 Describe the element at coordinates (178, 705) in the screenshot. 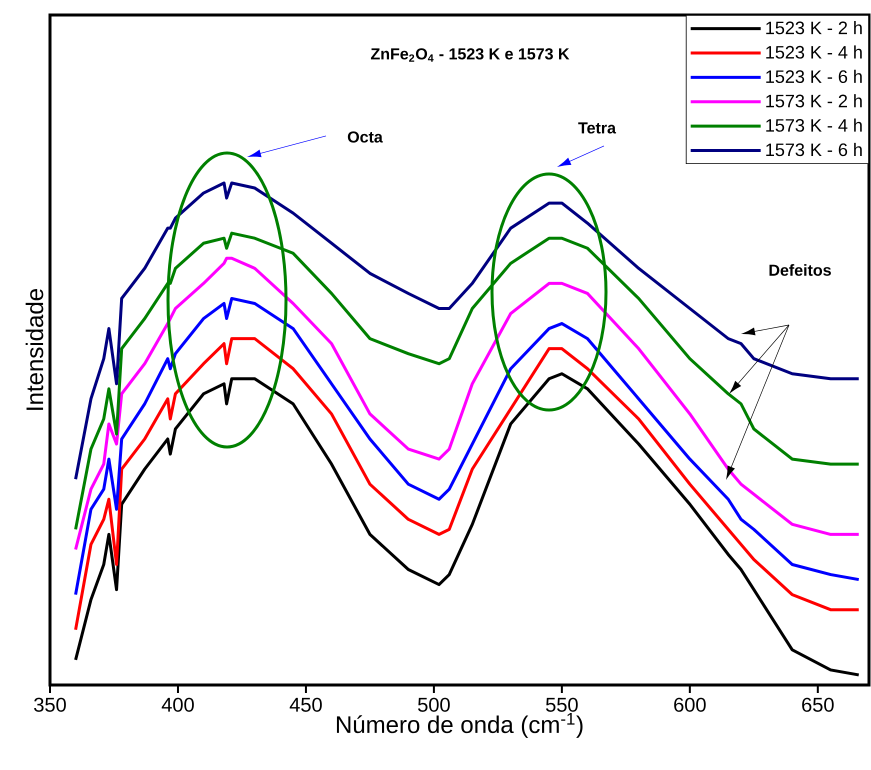

I see `x-tick-label: 400` at that location.